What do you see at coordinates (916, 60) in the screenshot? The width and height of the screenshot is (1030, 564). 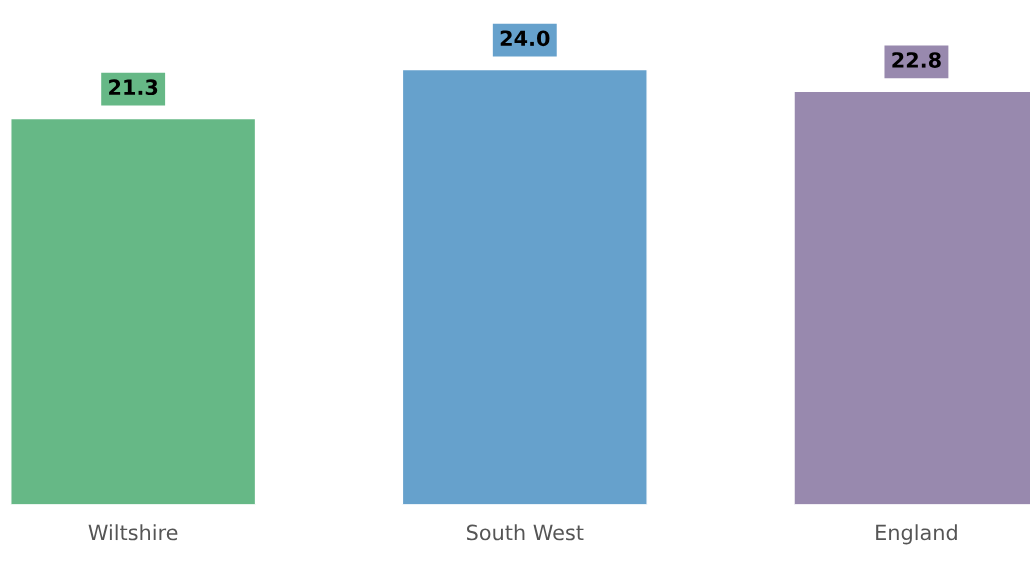 I see `data-label: 22.8` at bounding box center [916, 60].